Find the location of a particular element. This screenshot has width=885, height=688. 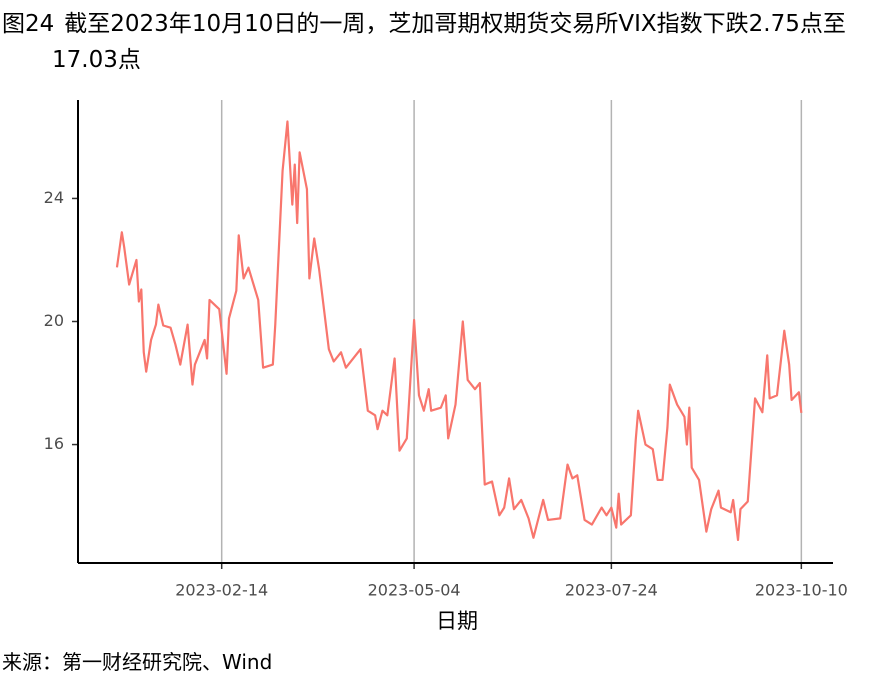

source-note: 来源：第一财经研究院、Wind is located at coordinates (137, 662).